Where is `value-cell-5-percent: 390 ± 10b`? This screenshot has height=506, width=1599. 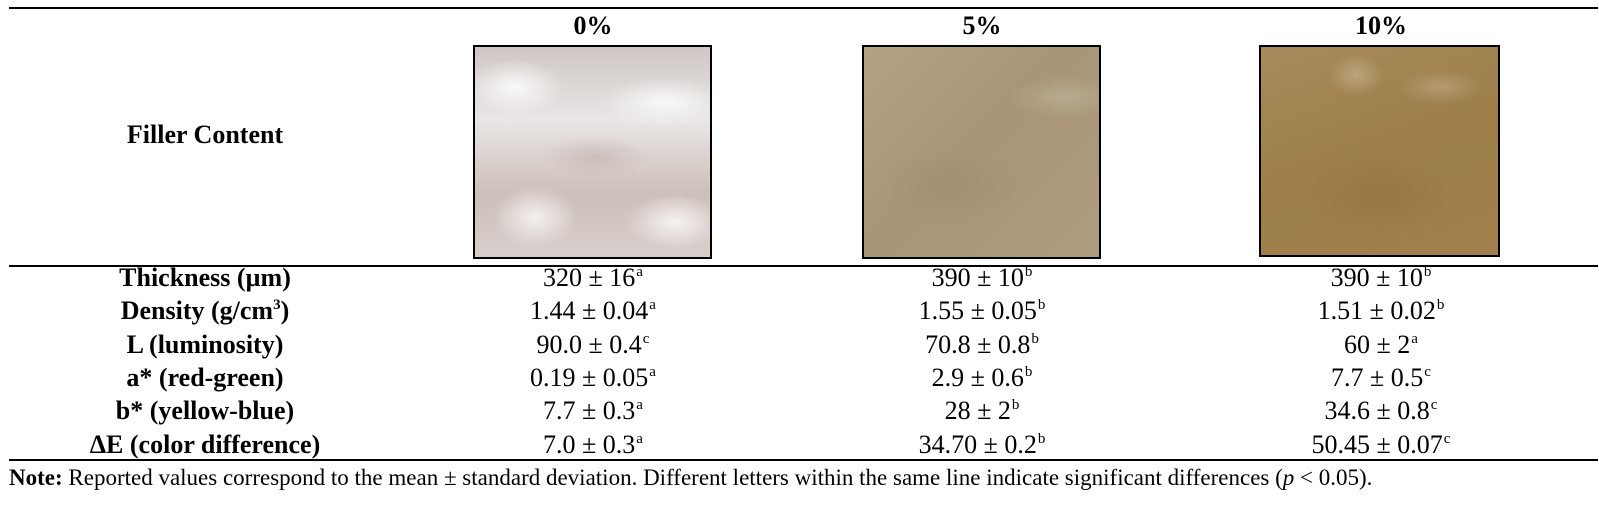 value-cell-5-percent: 390 ± 10b is located at coordinates (982, 280).